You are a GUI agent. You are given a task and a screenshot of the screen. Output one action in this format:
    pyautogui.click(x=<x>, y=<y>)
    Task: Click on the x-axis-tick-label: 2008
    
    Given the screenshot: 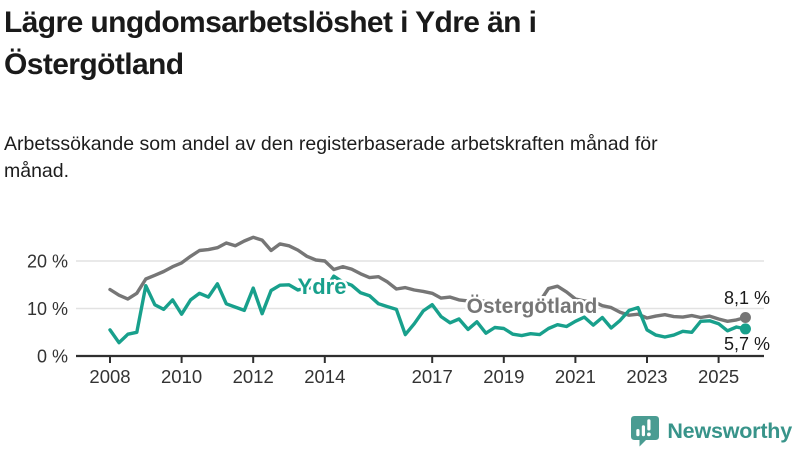 What is the action you would take?
    pyautogui.click(x=109, y=376)
    